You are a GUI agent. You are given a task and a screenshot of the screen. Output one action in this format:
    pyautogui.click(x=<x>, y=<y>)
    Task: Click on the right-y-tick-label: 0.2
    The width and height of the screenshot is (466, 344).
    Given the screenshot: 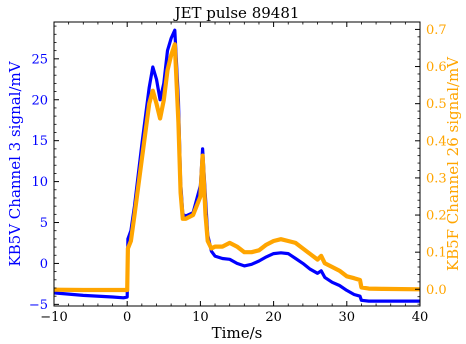 What is the action you would take?
    pyautogui.click(x=436, y=216)
    